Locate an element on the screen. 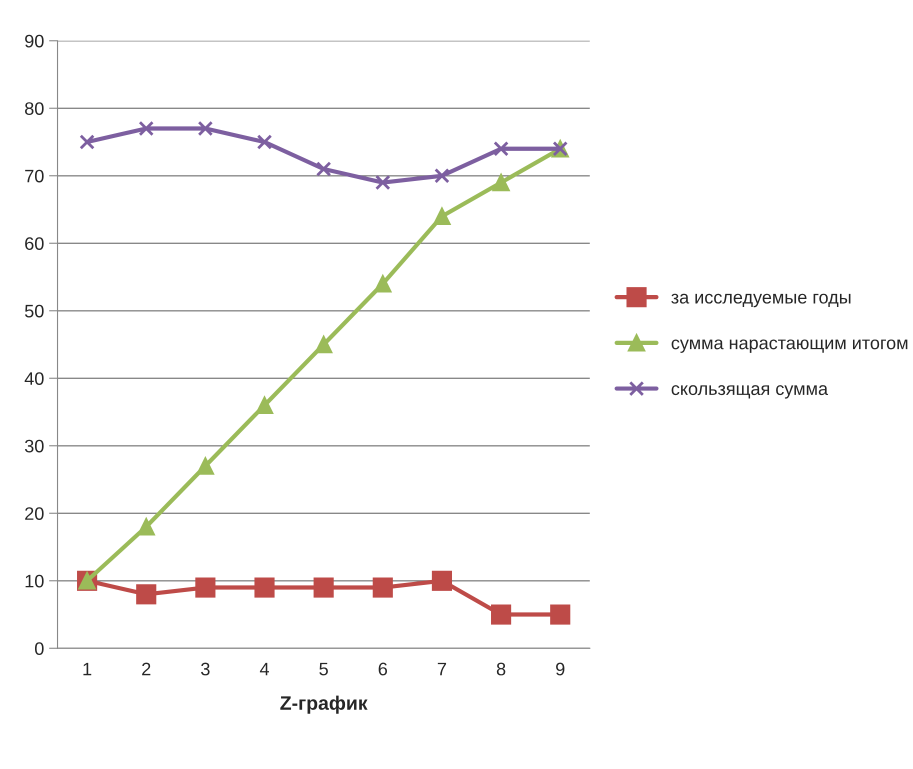  x-tick-label: 5 is located at coordinates (323, 669).